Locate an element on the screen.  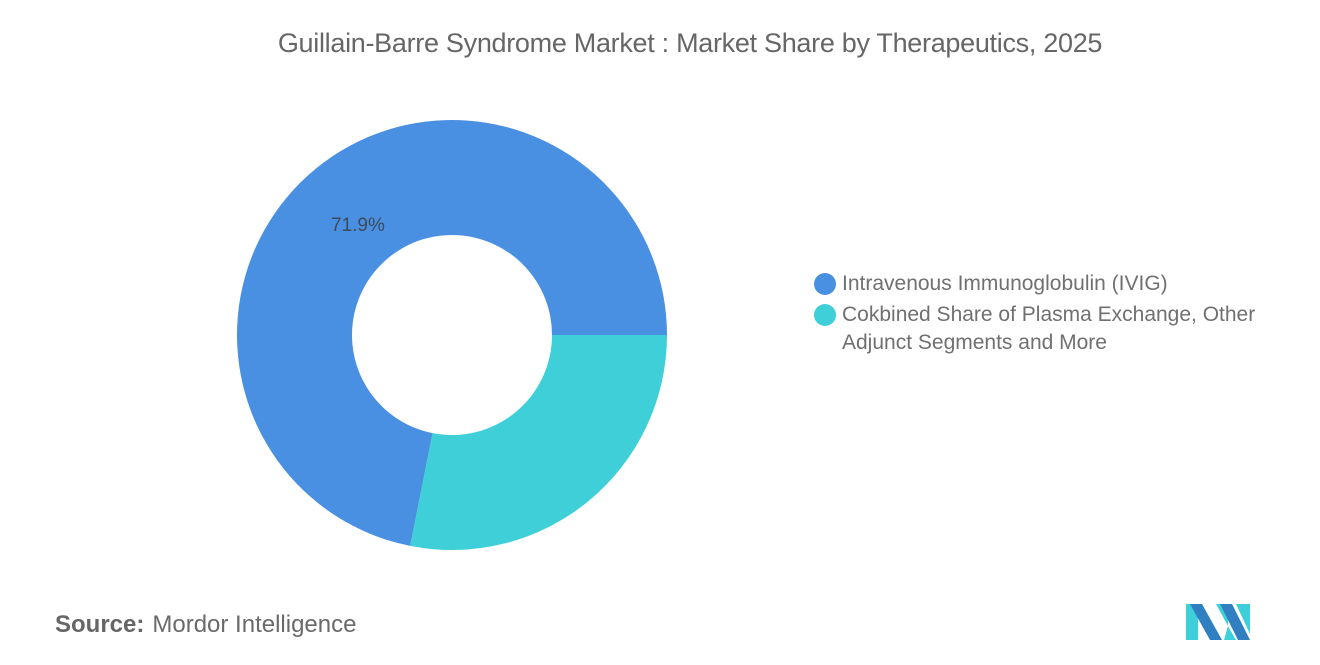
source-note: Source: Mordor Intelligence is located at coordinates (205, 625).